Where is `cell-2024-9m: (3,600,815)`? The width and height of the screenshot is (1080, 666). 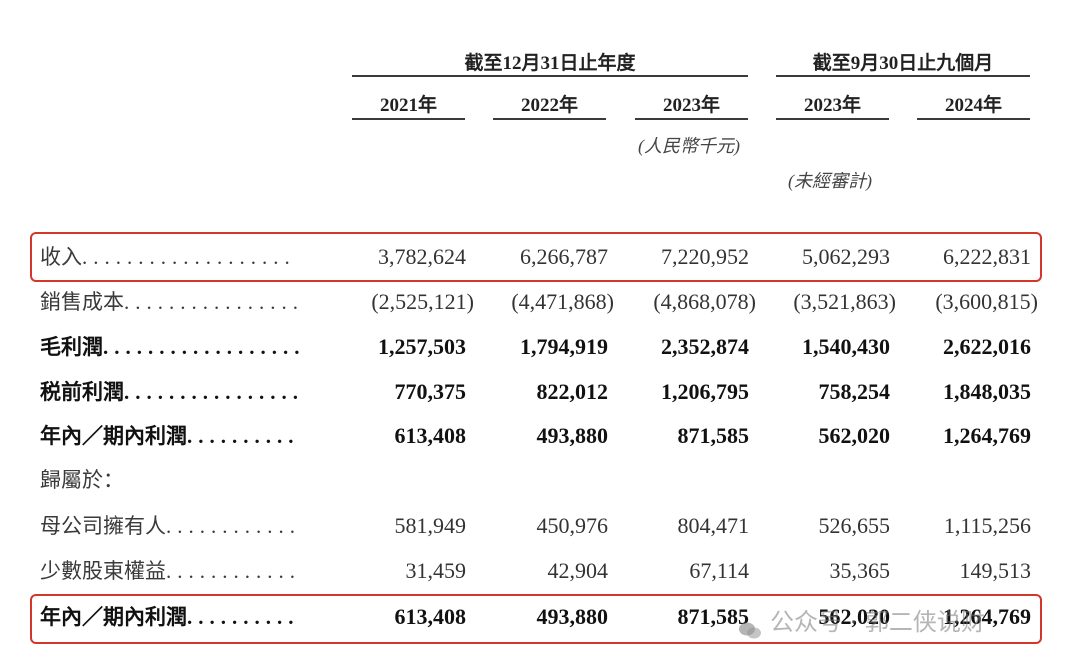 cell-2024-9m: (3,600,815) is located at coordinates (986, 301).